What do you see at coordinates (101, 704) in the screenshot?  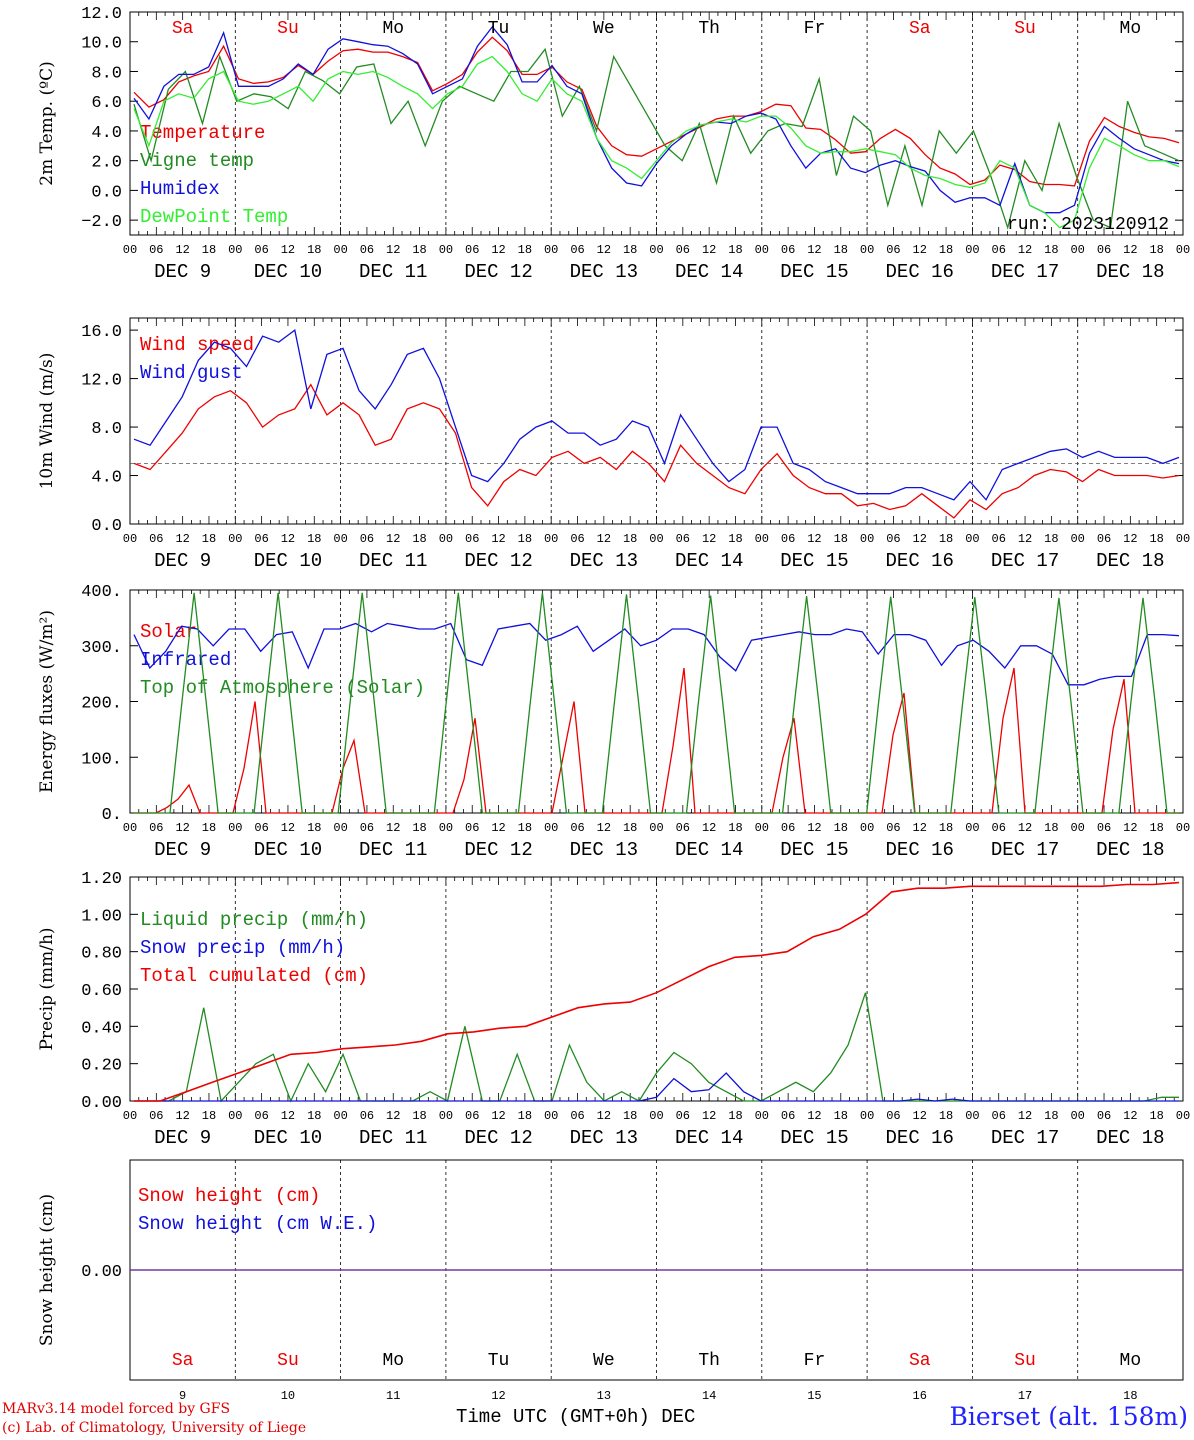 I see `y-tick-label: 200.` at bounding box center [101, 704].